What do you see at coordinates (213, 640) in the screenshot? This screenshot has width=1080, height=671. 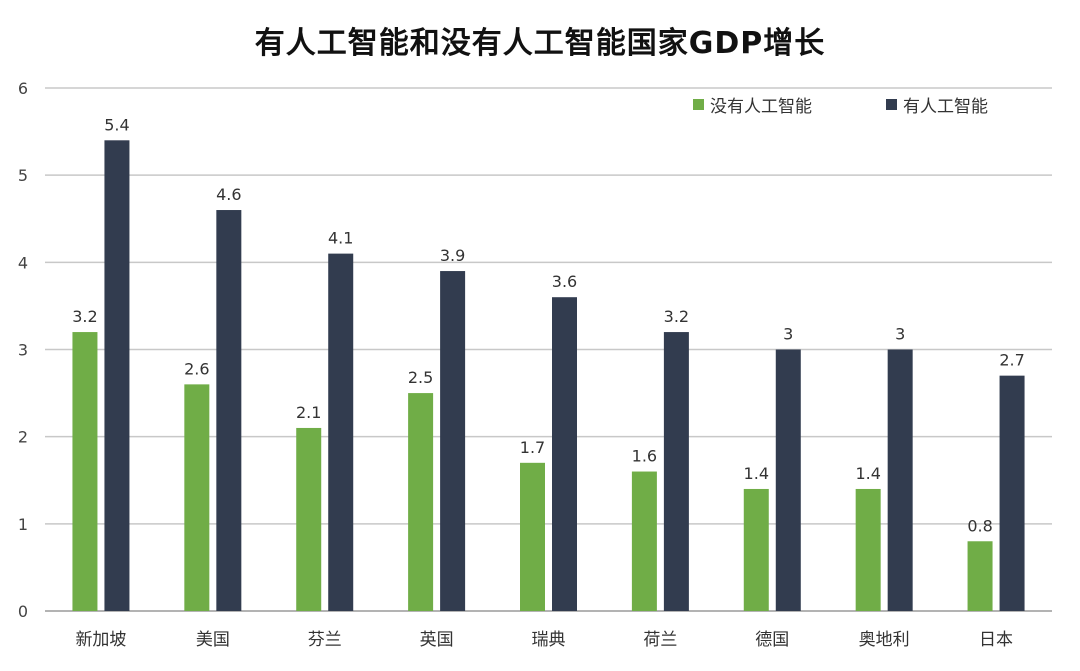 I see `x-tick-label-1: 美国` at bounding box center [213, 640].